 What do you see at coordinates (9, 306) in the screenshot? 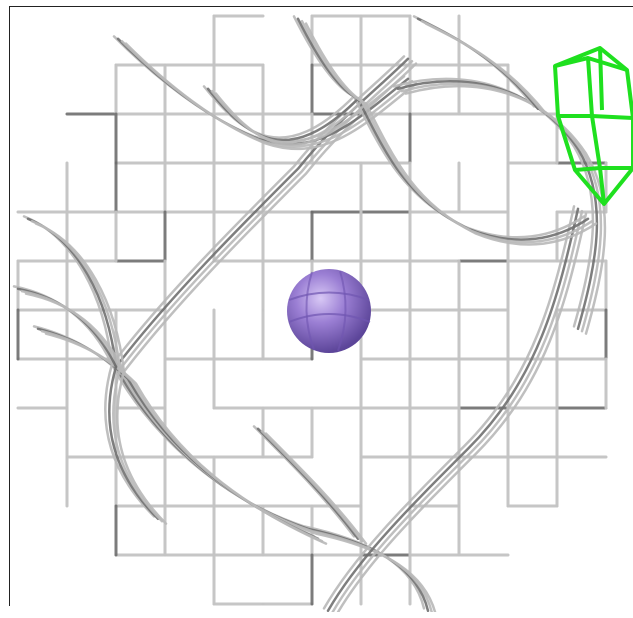
I see `viewer-frame-left-border` at bounding box center [9, 306].